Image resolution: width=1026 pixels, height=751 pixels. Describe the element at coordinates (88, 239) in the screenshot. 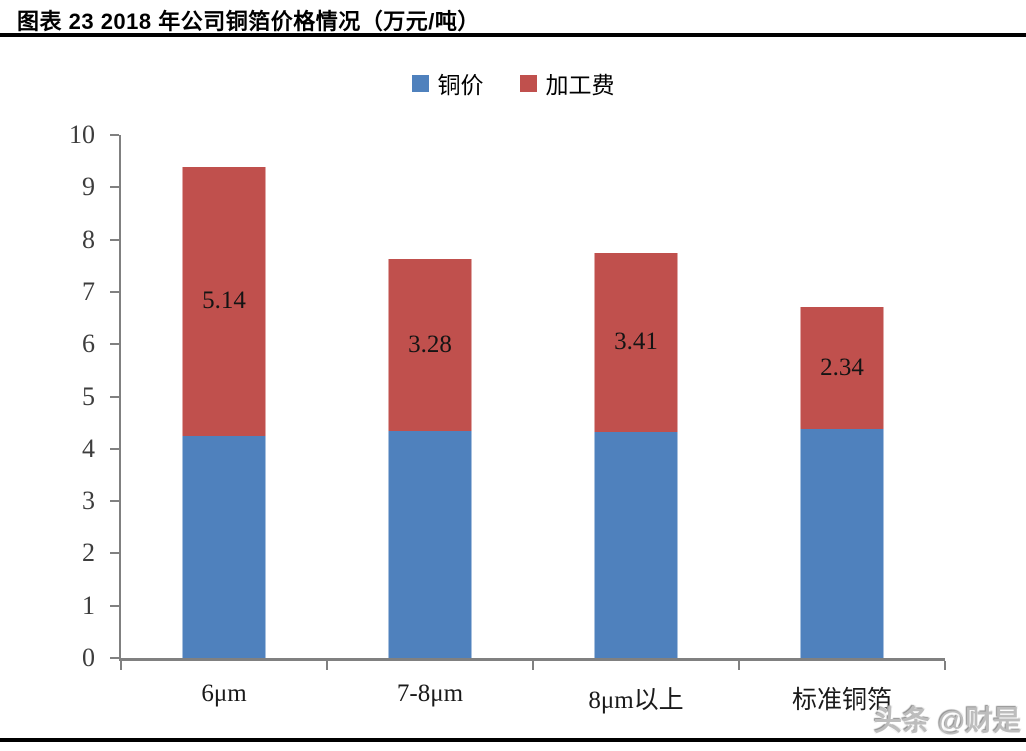

I see `y-axis-label: 8` at that location.